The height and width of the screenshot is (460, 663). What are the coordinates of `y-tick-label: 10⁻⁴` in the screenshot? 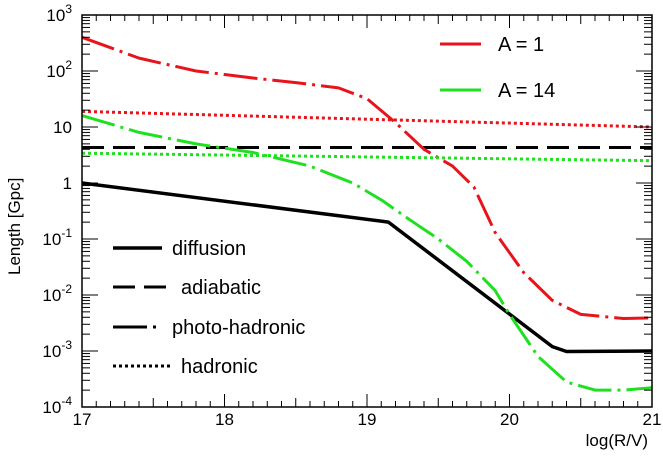 It's located at (57, 405).